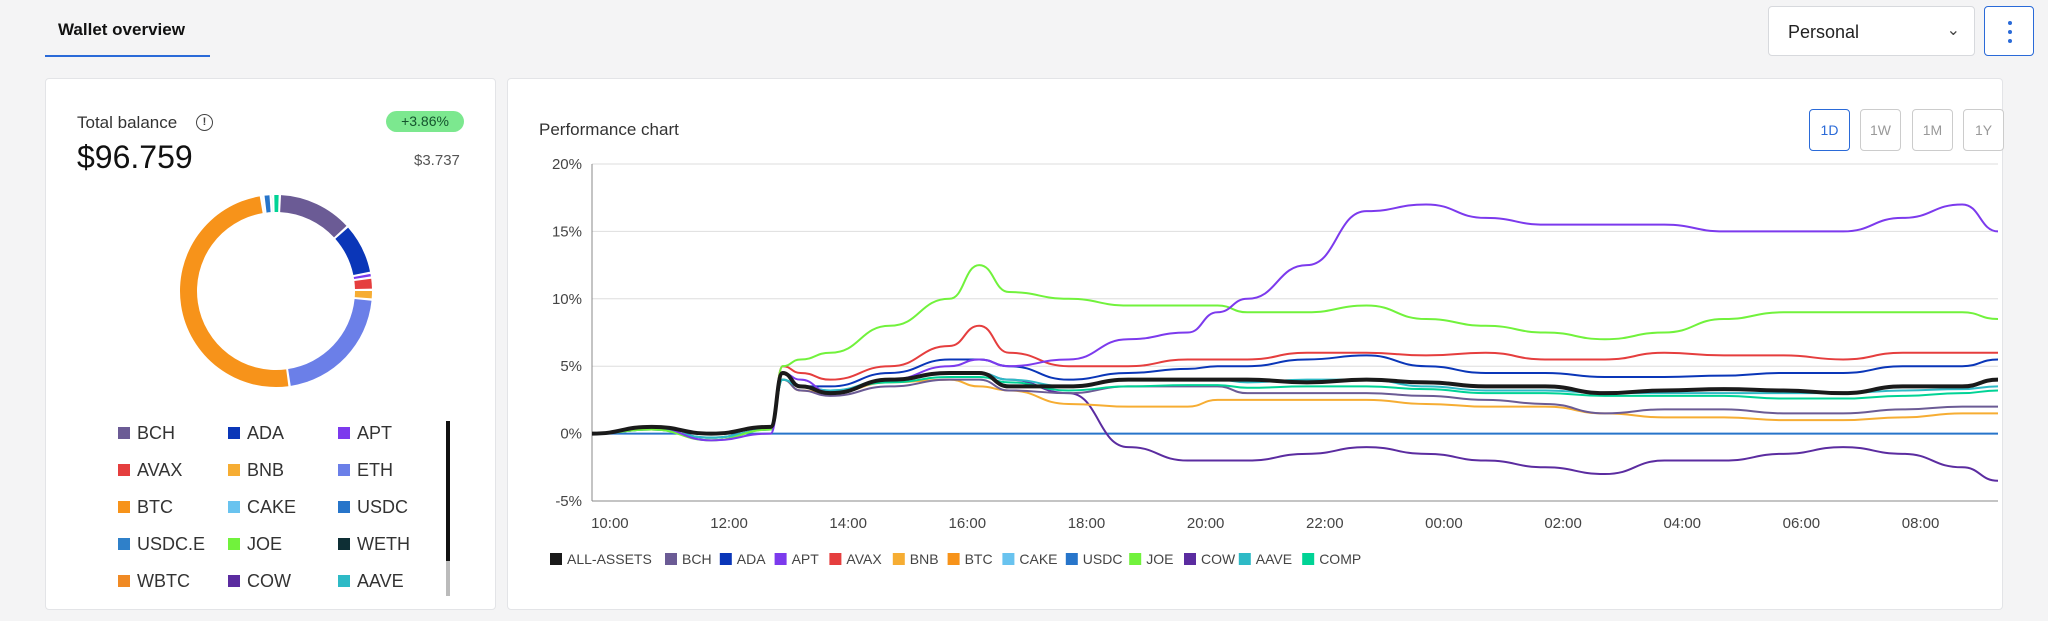 This screenshot has width=2048, height=621. Describe the element at coordinates (688, 559) in the screenshot. I see `chart-legend-bch: BCH` at that location.